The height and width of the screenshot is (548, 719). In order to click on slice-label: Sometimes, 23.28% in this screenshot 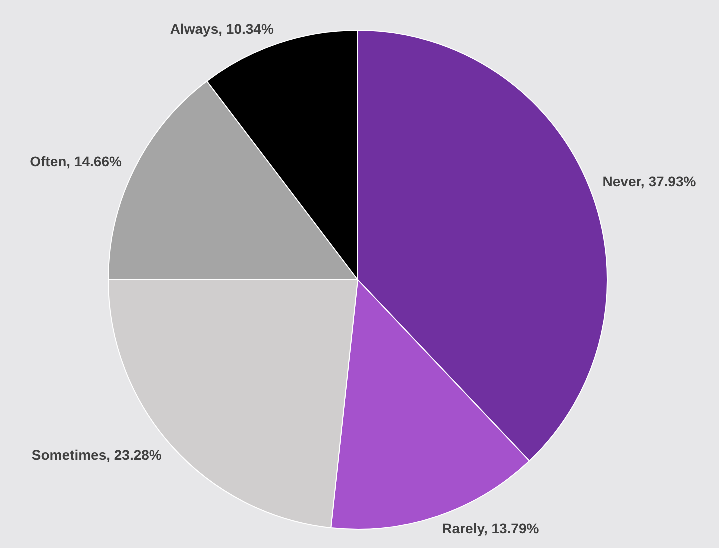, I will do `click(97, 454)`.